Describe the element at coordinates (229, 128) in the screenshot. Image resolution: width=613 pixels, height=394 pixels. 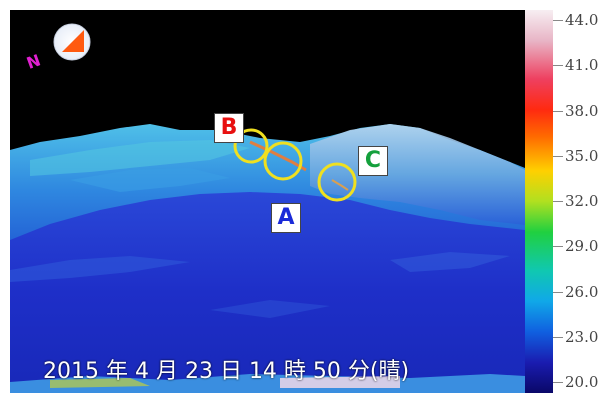
I see `label-b: B` at that location.